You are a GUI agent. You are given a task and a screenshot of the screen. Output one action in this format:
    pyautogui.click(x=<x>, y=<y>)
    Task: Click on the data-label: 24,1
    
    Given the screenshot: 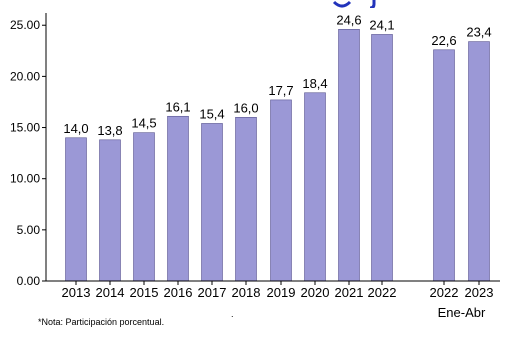 What is the action you would take?
    pyautogui.click(x=381, y=24)
    